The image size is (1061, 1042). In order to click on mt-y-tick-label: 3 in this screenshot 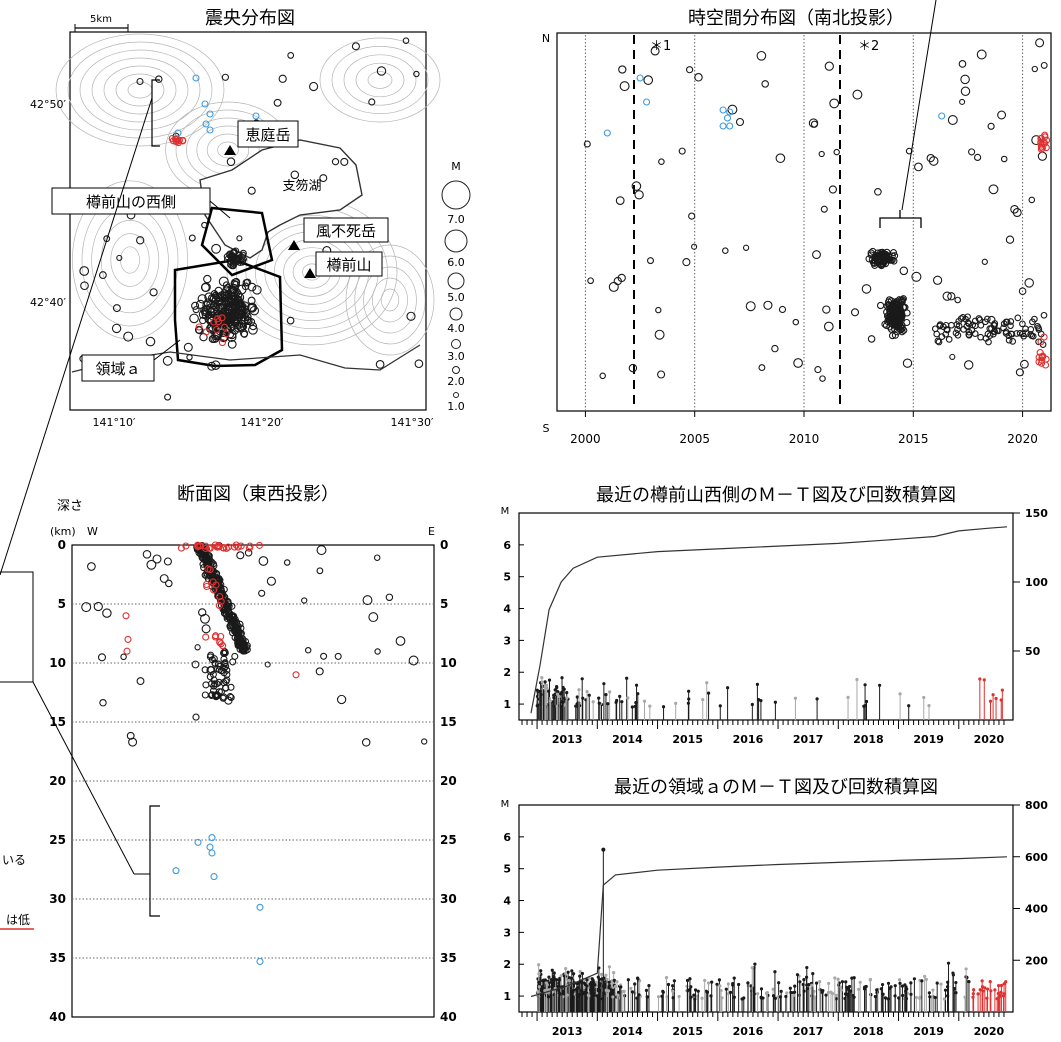, I will do `click(507, 640)`.